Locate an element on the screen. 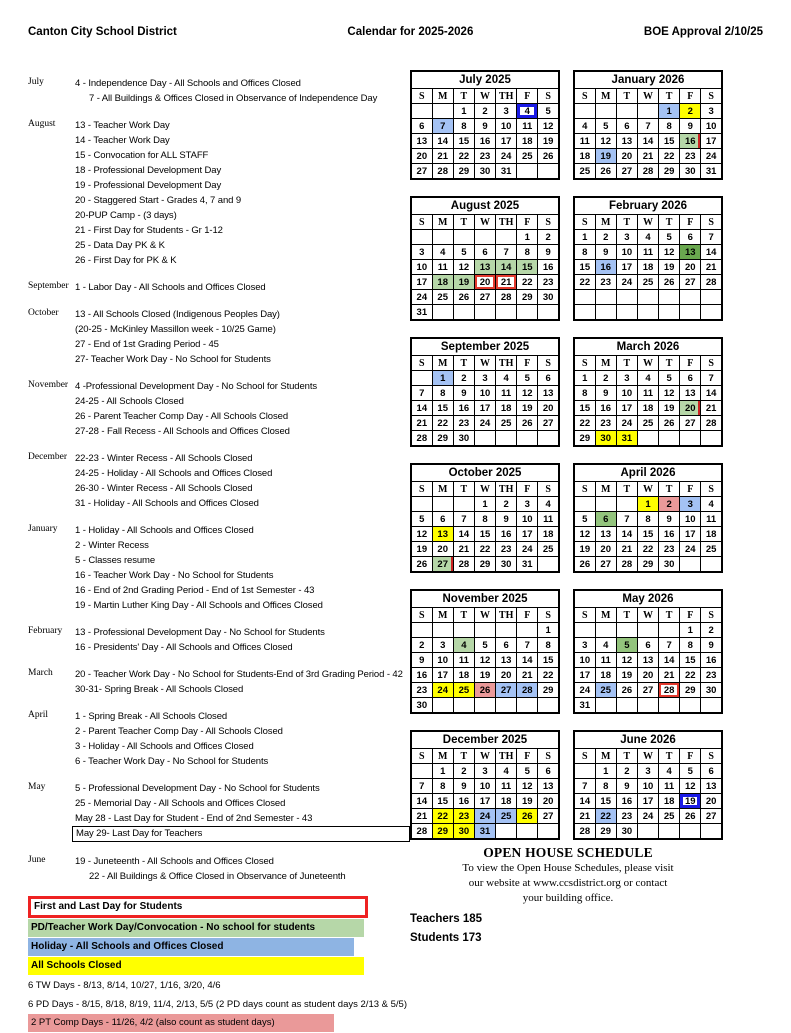 Image resolution: width=791 pixels, height=1033 pixels. event-month-label: June is located at coordinates (37, 860).